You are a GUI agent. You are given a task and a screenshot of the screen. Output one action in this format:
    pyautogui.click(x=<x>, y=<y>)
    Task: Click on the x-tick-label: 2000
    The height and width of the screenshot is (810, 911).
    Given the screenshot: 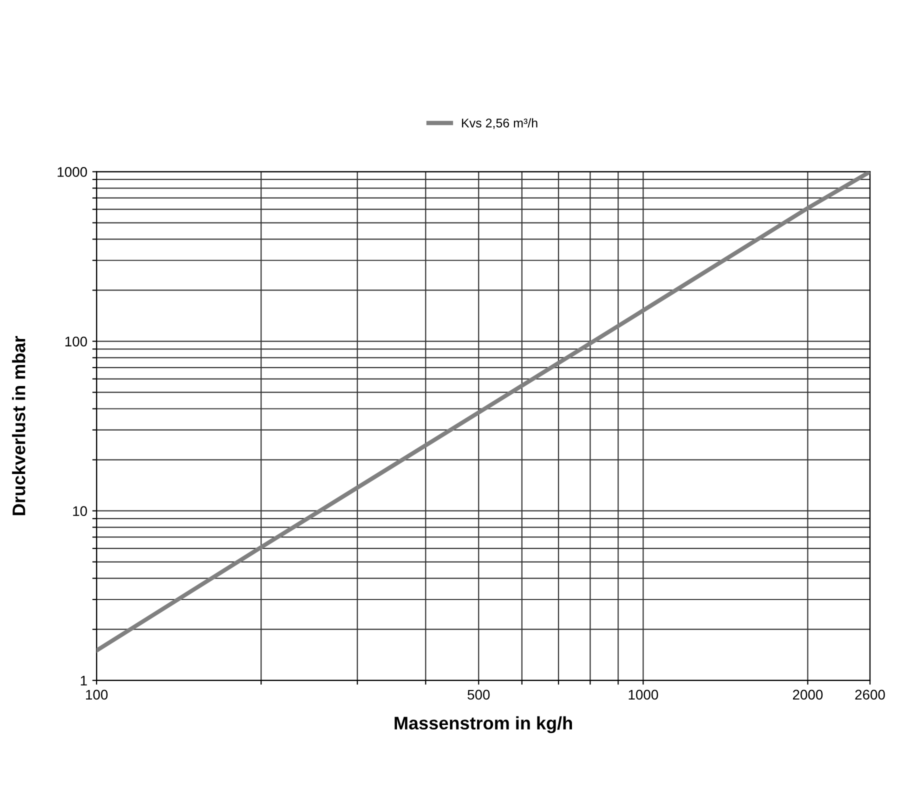 What is the action you would take?
    pyautogui.click(x=807, y=695)
    